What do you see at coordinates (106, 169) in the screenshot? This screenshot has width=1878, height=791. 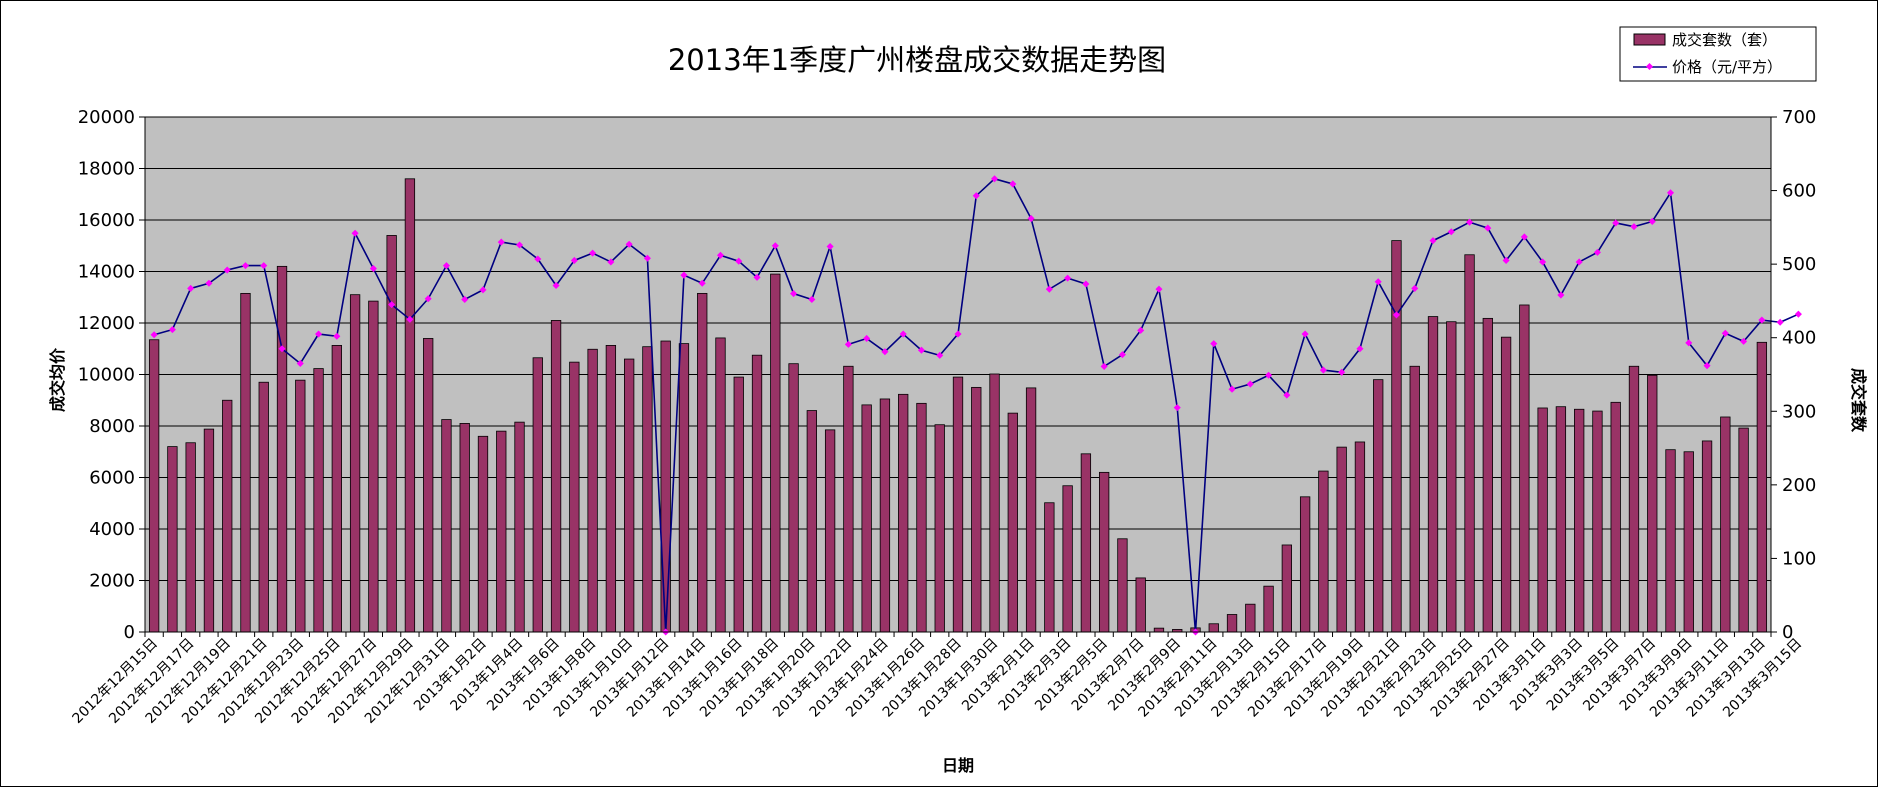 I see `y-left-tick-label: 18000` at bounding box center [106, 169].